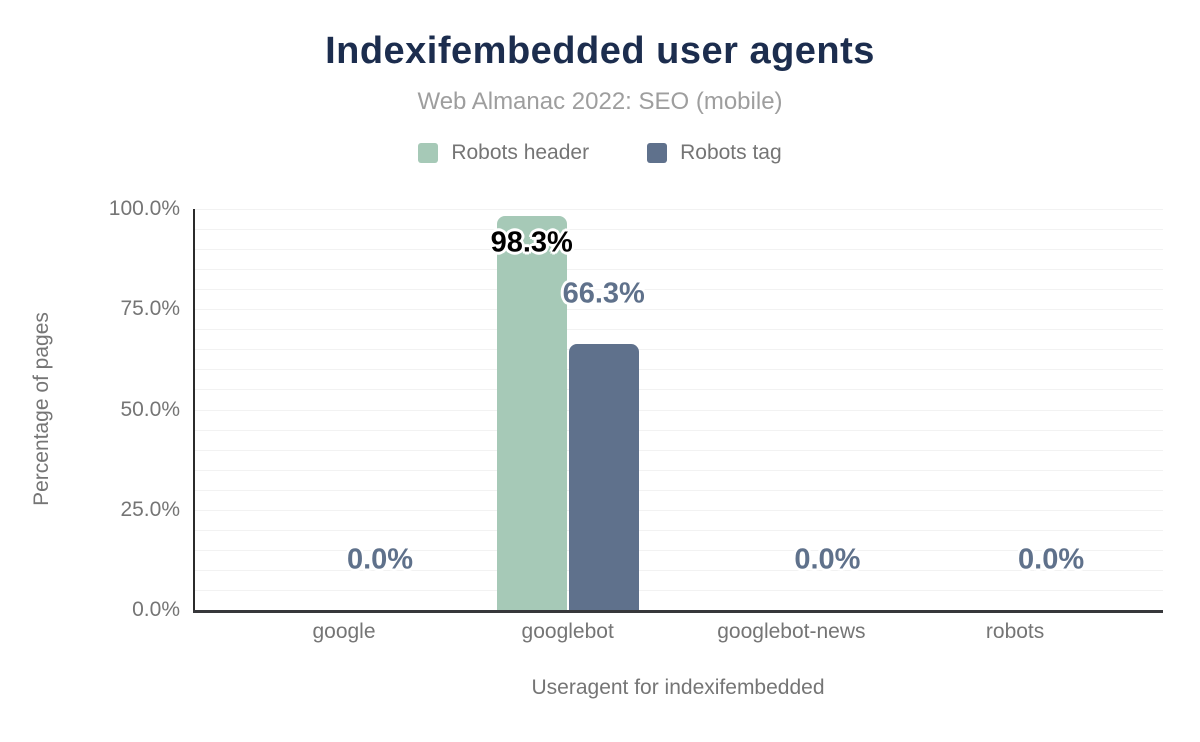  Describe the element at coordinates (144, 208) in the screenshot. I see `y-tick-label: 100.0%` at that location.